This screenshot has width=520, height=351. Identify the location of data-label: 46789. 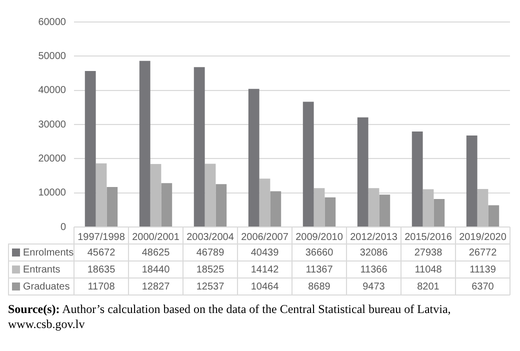
(210, 252).